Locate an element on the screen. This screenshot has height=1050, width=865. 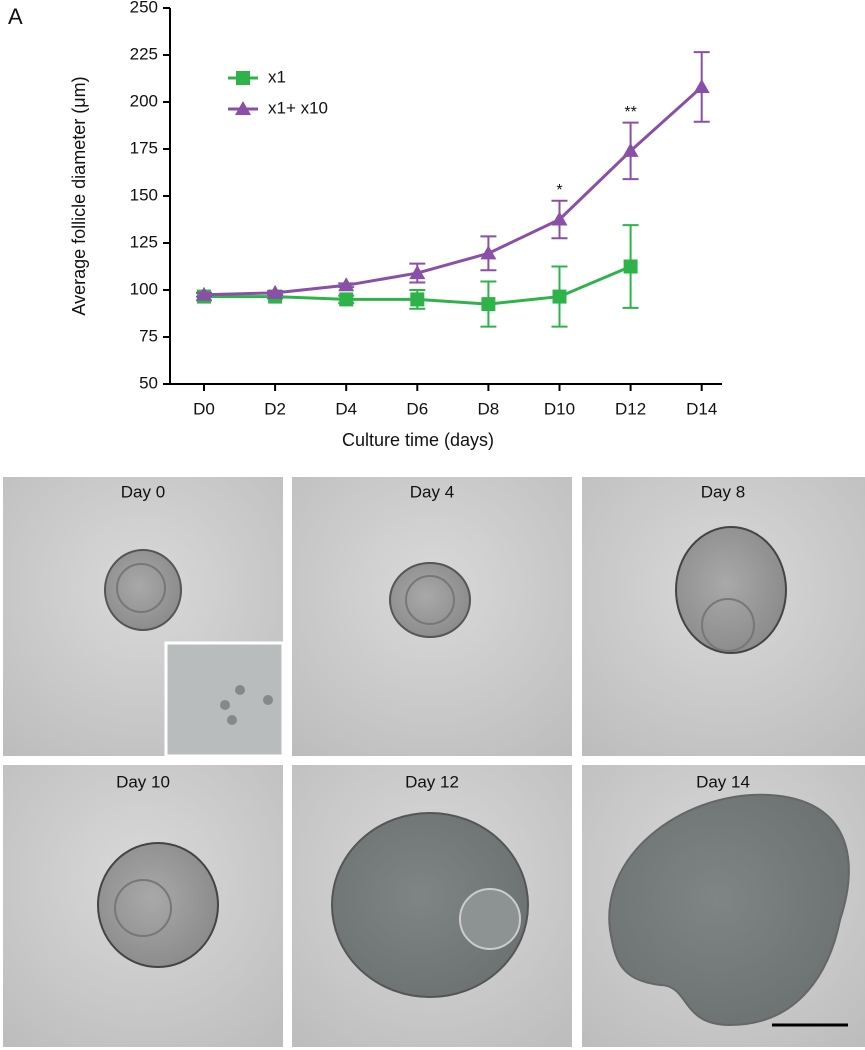
y-tick-label: 75 is located at coordinates (148, 335).